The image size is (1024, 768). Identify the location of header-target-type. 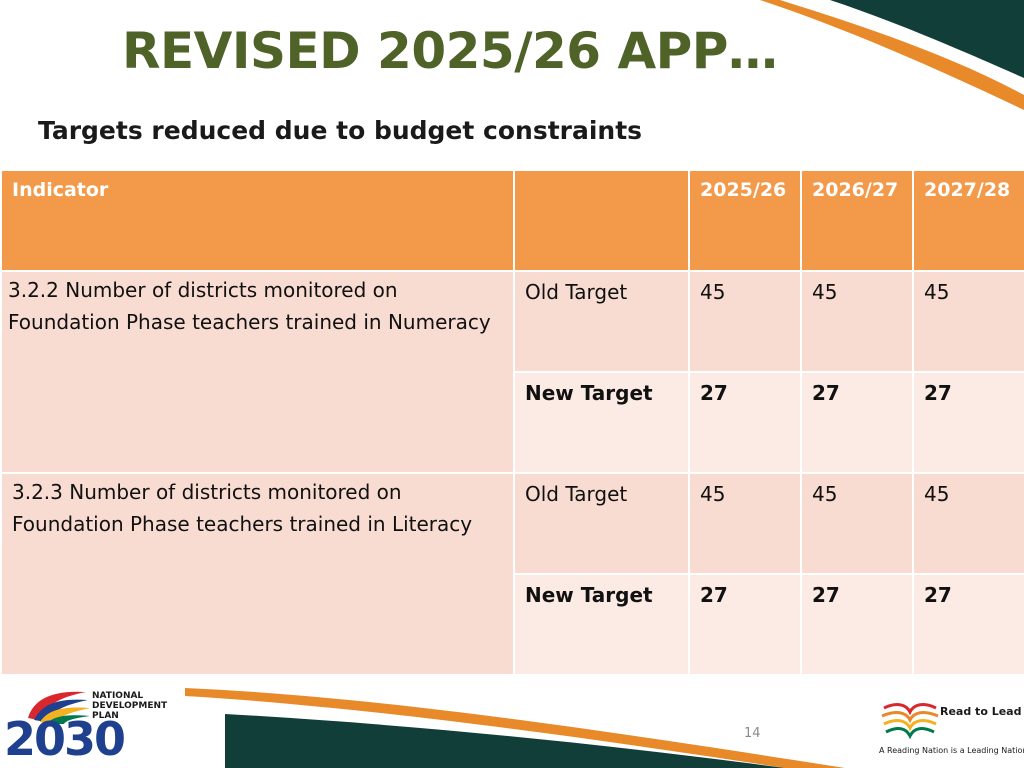
(601, 220).